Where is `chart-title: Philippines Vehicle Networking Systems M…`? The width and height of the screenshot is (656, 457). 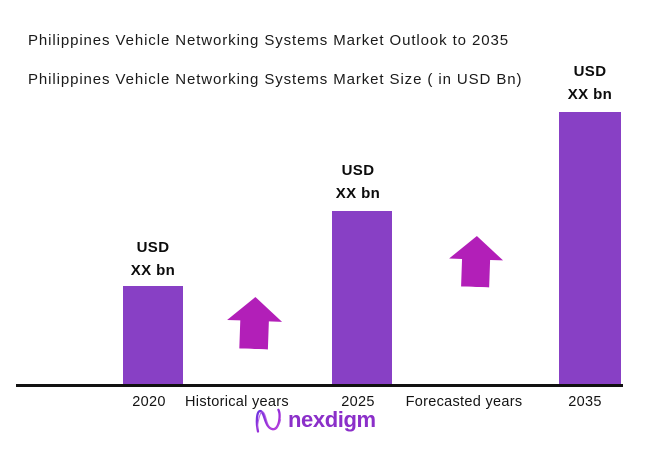 chart-title: Philippines Vehicle Networking Systems M… is located at coordinates (268, 40).